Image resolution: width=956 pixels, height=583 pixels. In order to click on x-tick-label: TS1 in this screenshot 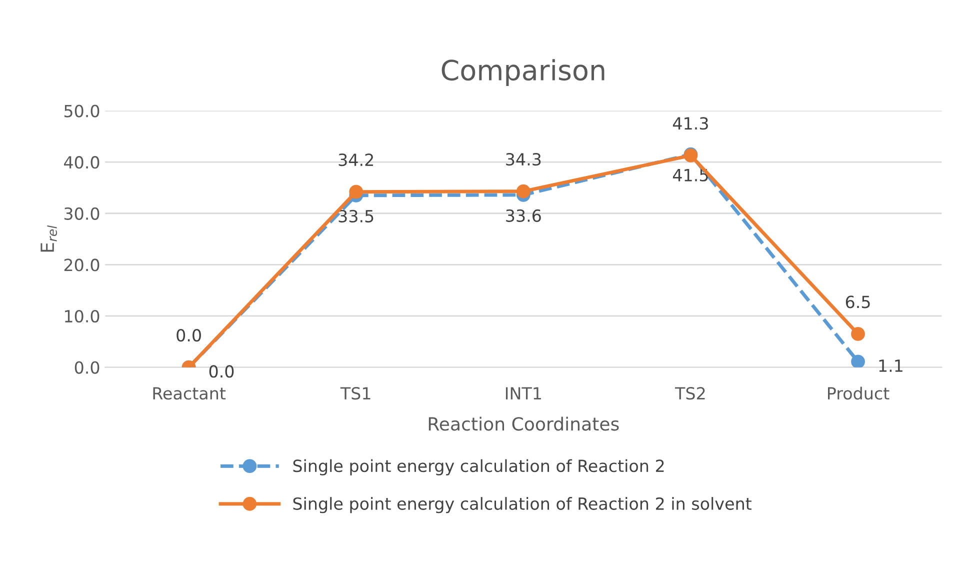, I will do `click(355, 393)`.